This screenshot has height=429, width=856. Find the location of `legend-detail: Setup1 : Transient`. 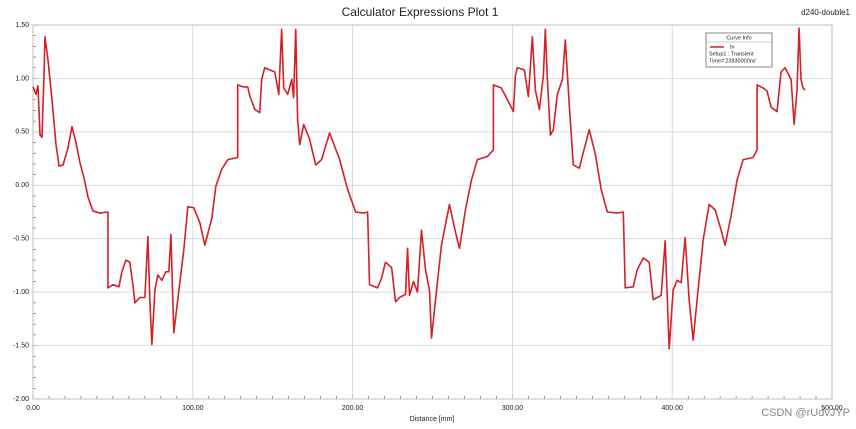

legend-detail: Setup1 : Transient is located at coordinates (731, 54).